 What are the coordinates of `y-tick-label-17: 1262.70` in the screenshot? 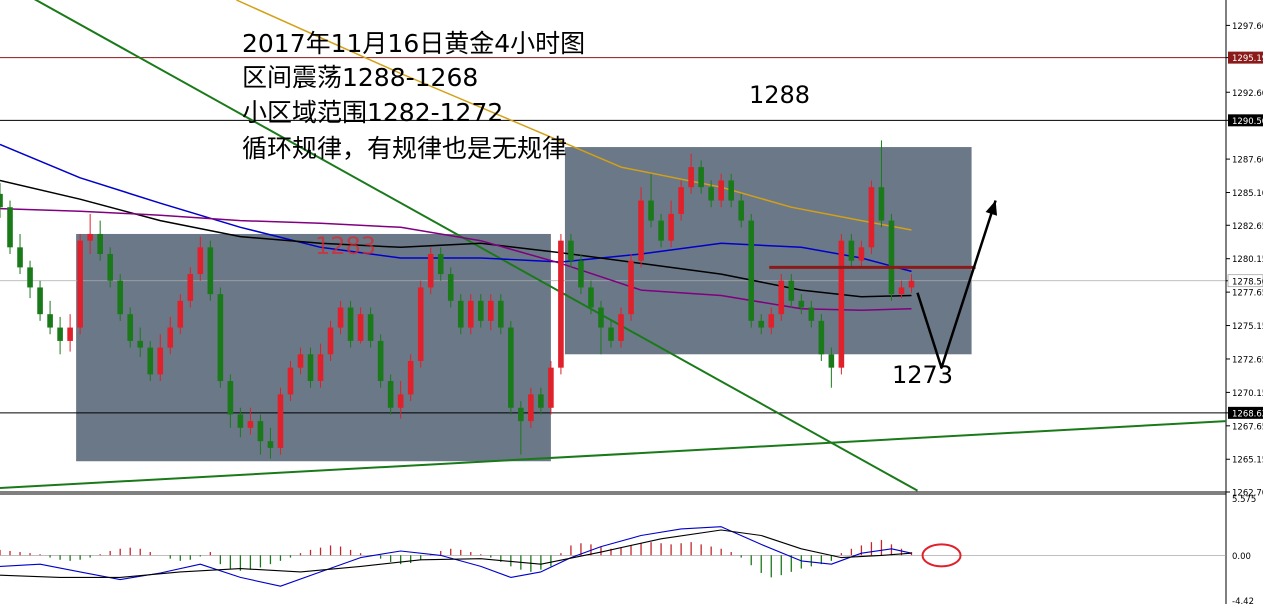 It's located at (1247, 494).